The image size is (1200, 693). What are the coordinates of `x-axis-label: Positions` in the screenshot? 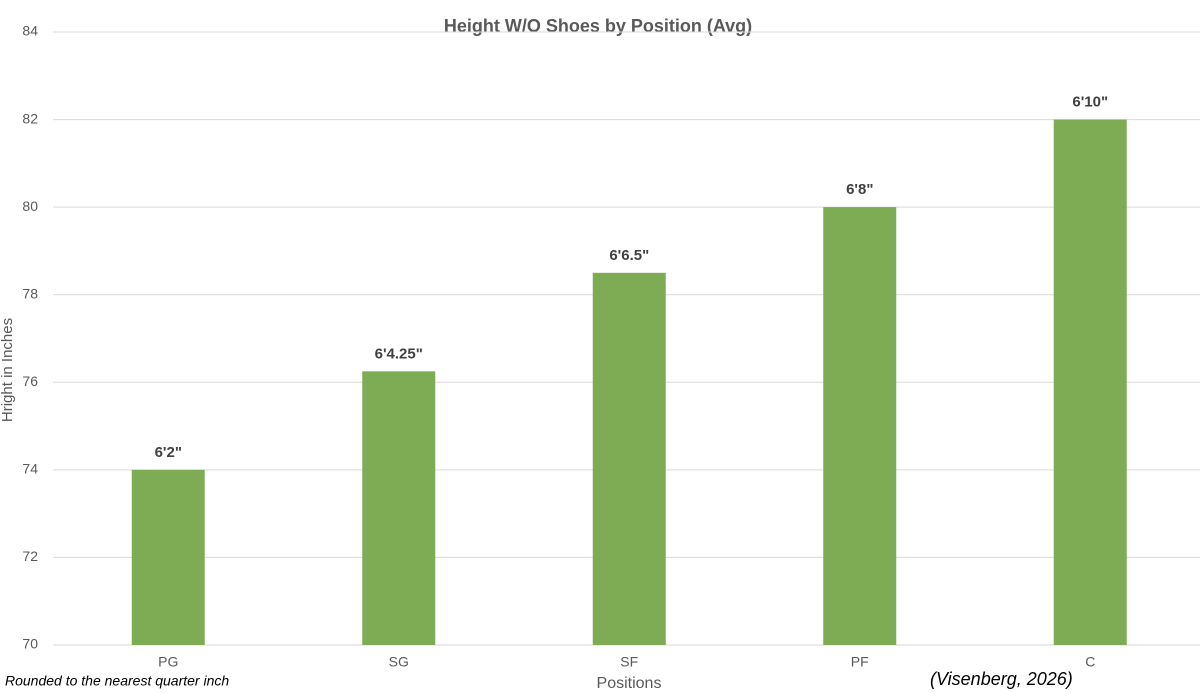 It's located at (629, 683).